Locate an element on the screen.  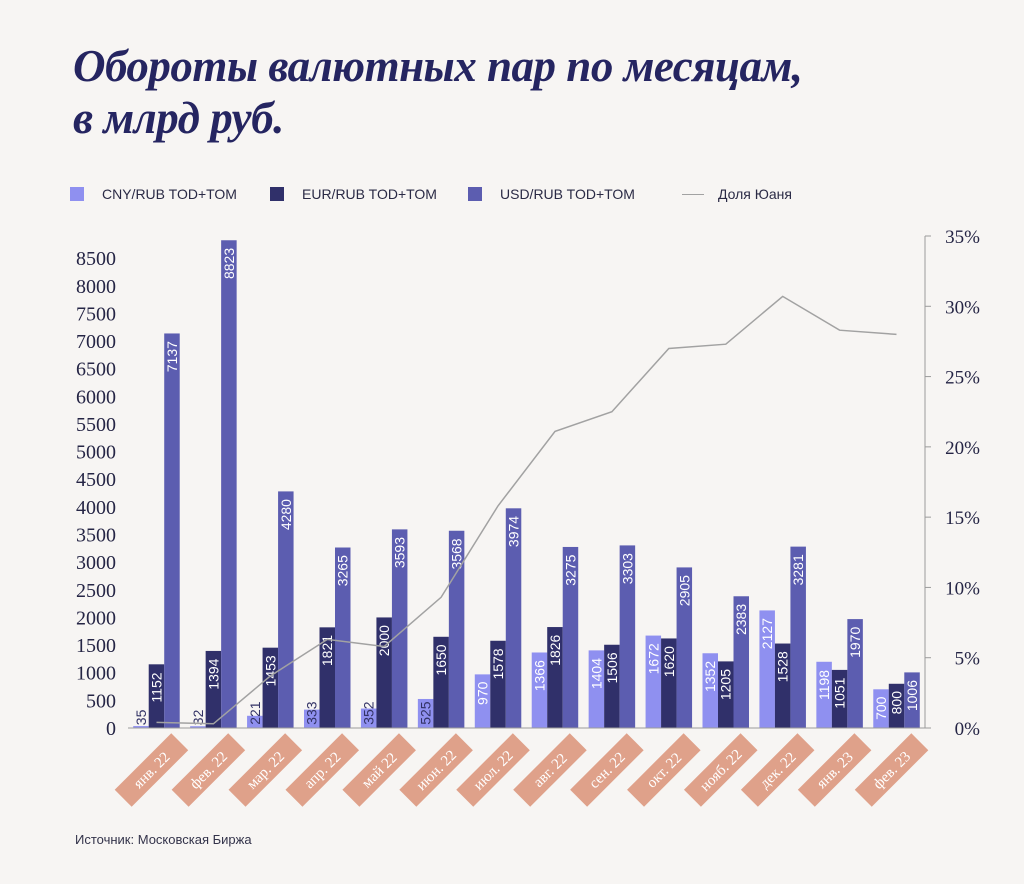
bar-value-label-cny: 32 is located at coordinates (198, 717).